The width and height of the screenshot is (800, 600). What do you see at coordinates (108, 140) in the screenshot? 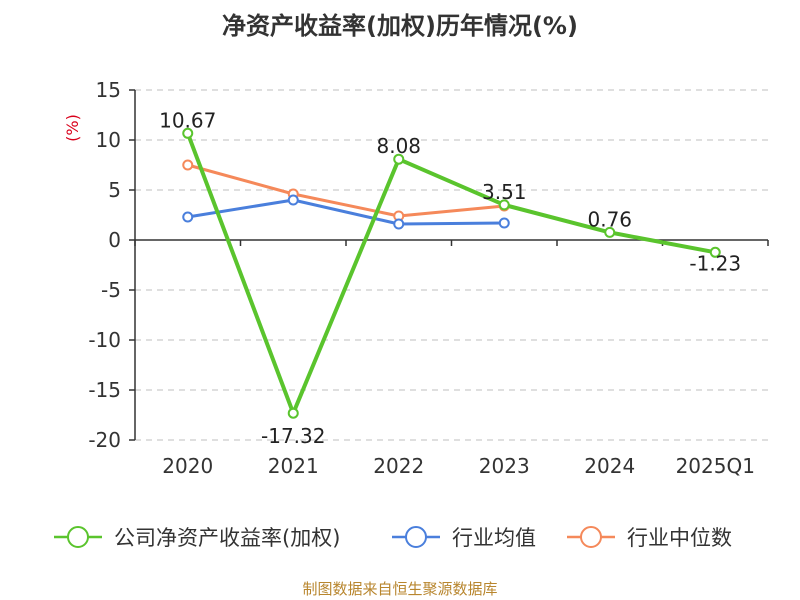
I see `y-tick-label: 10` at bounding box center [108, 140].